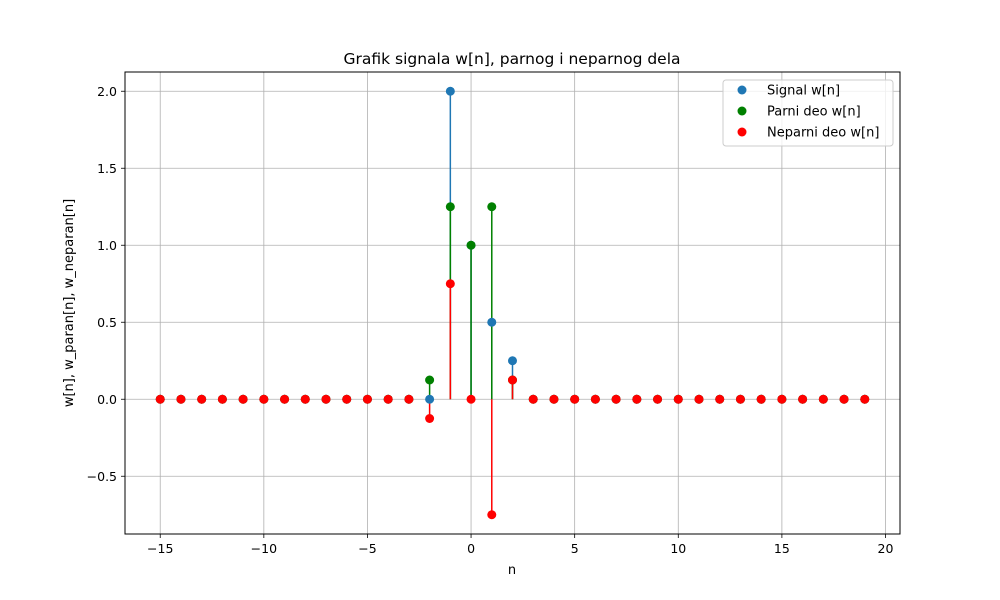 Image resolution: width=1000 pixels, height=600 pixels. What do you see at coordinates (102, 476) in the screenshot?
I see `y-tick-label: −0.5` at bounding box center [102, 476].